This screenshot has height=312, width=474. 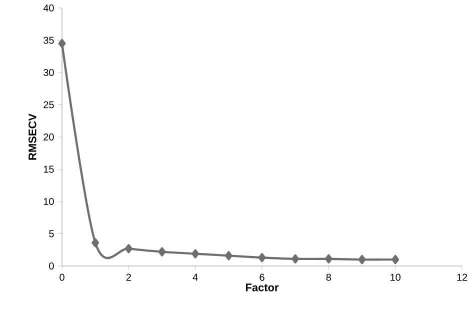 What do you see at coordinates (395, 277) in the screenshot?
I see `x-tick-label: 10` at bounding box center [395, 277].